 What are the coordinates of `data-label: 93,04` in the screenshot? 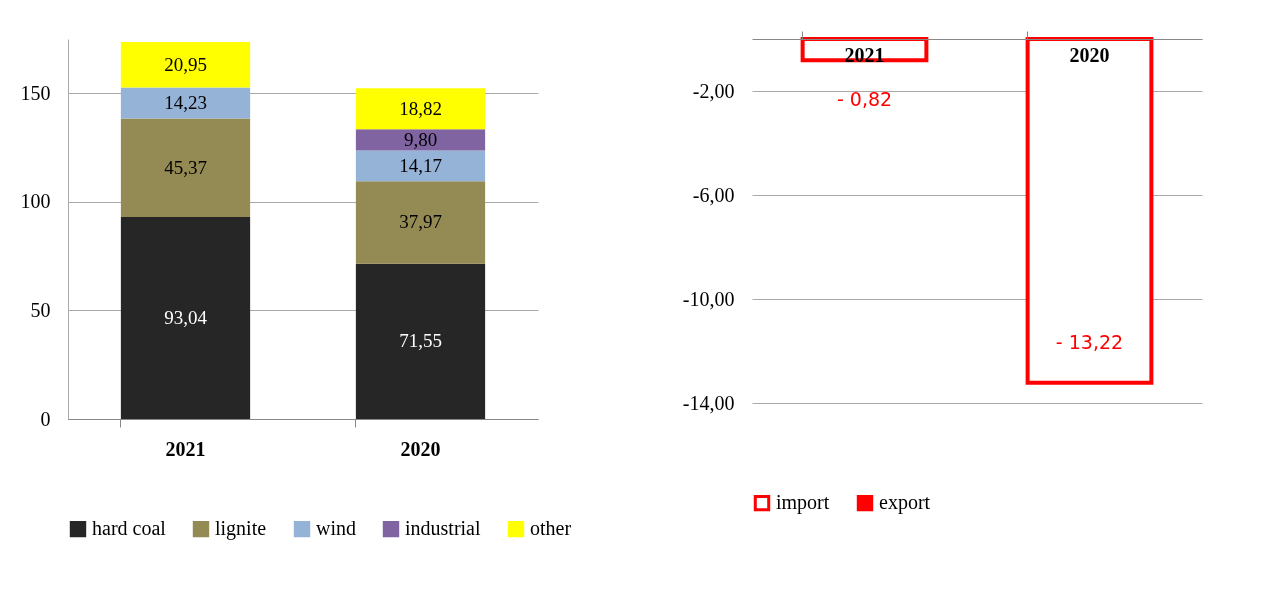 It's located at (186, 317).